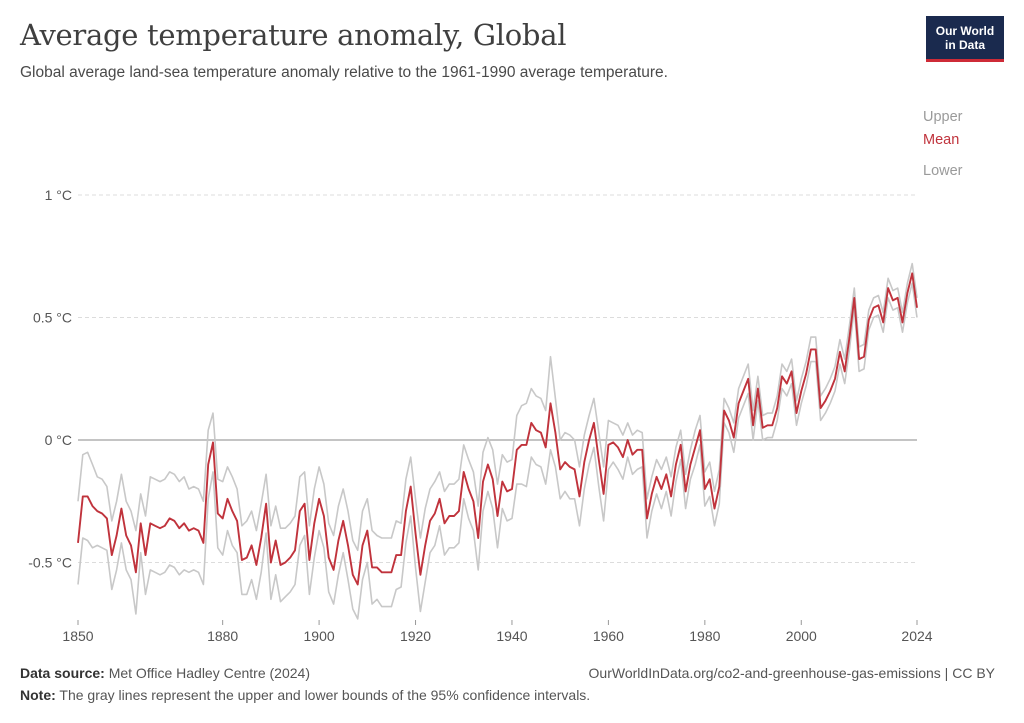 Image resolution: width=1024 pixels, height=723 pixels. What do you see at coordinates (50, 379) in the screenshot?
I see `y-axis-ticks: -0.5 °C 0 °C 0.5 °C 1 °C` at bounding box center [50, 379].